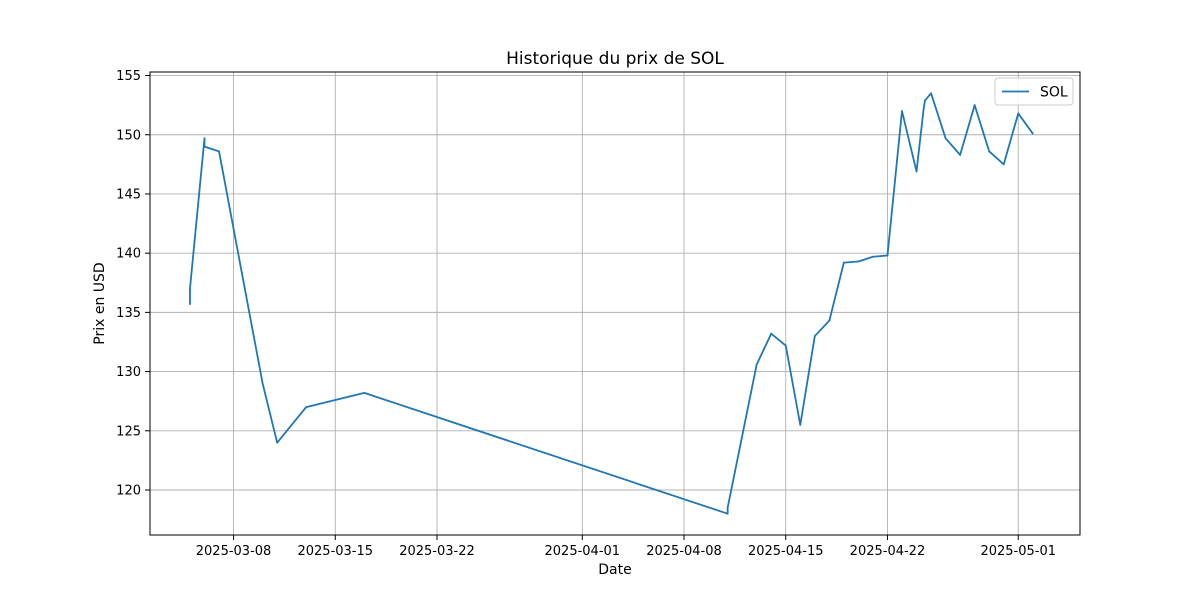 The height and width of the screenshot is (600, 1200). I want to click on y-tick-label: 150, so click(128, 135).